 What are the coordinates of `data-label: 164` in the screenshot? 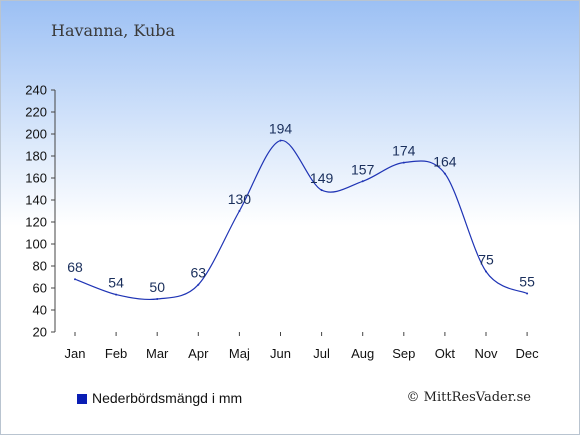 It's located at (445, 162).